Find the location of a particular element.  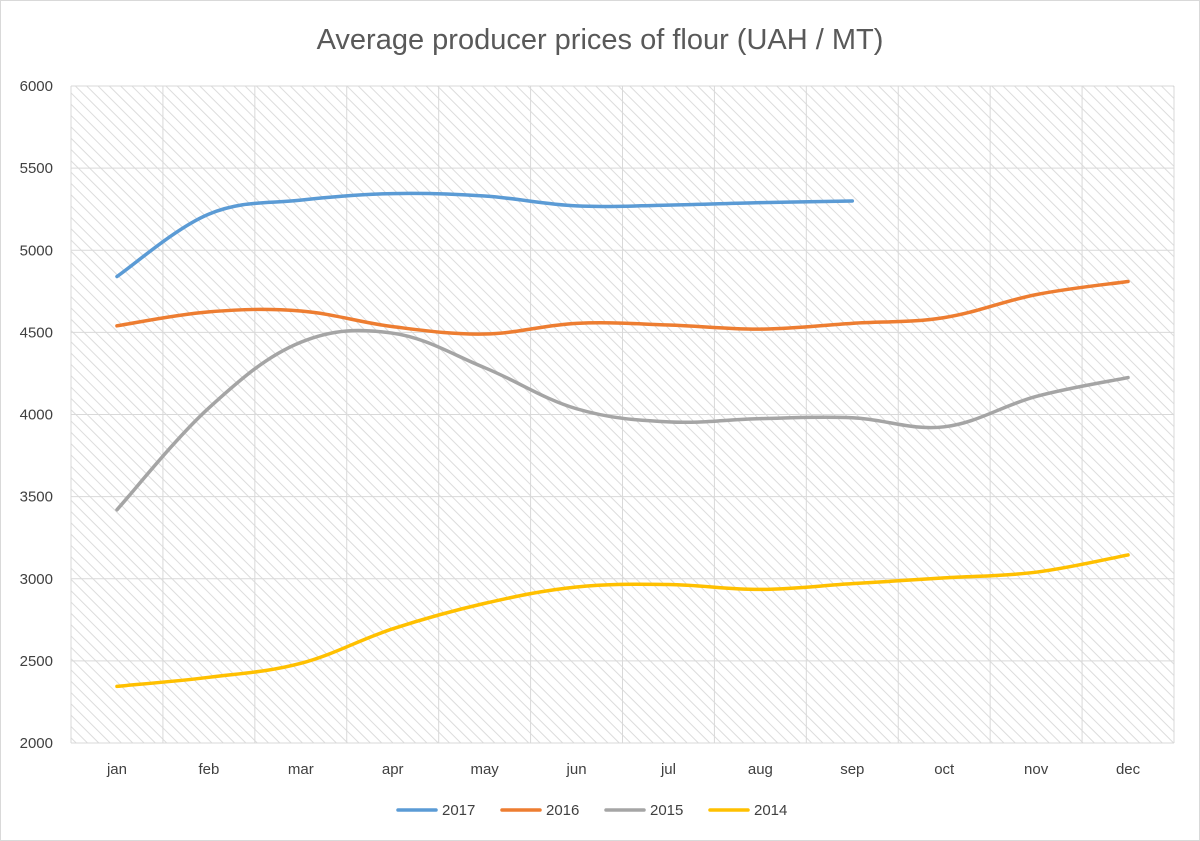

y-tick-label: 3000 is located at coordinates (36, 579).